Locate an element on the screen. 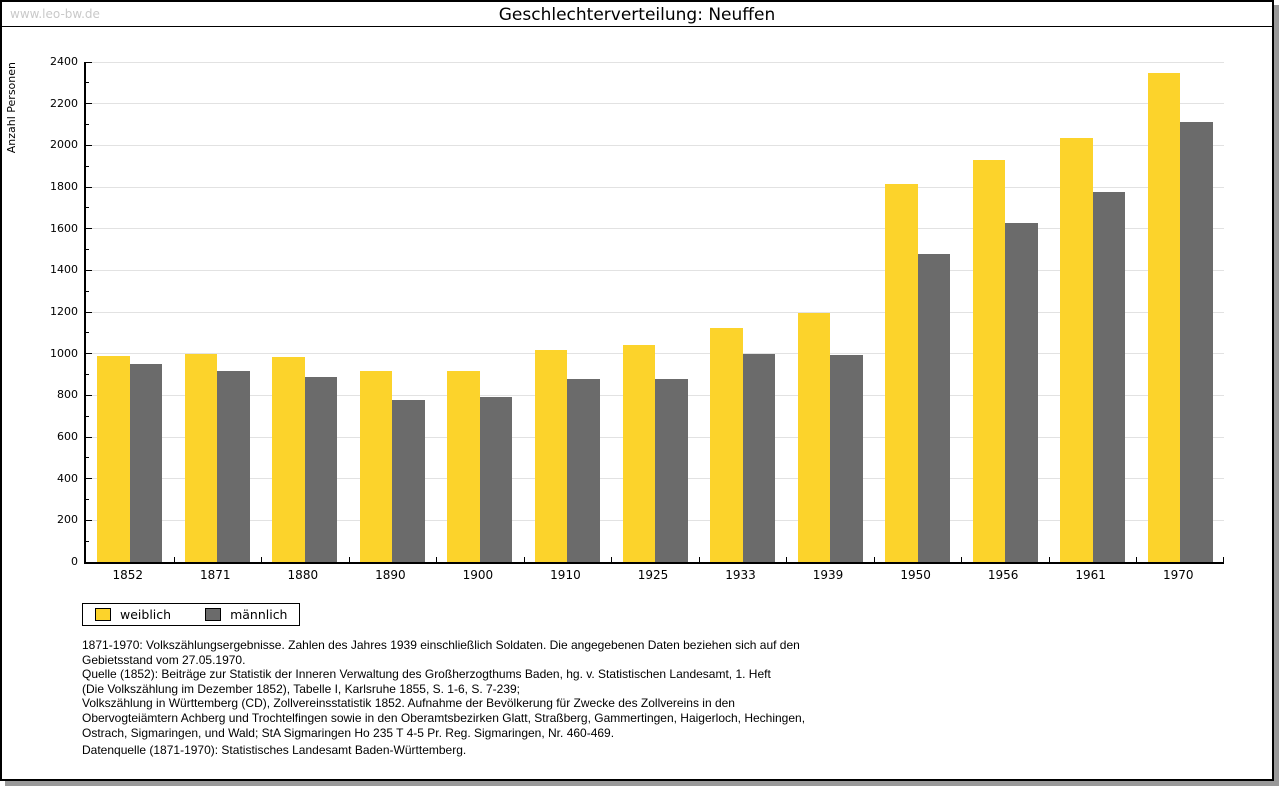 This screenshot has height=791, width=1280. bar-weiblich-1910 is located at coordinates (551, 455).